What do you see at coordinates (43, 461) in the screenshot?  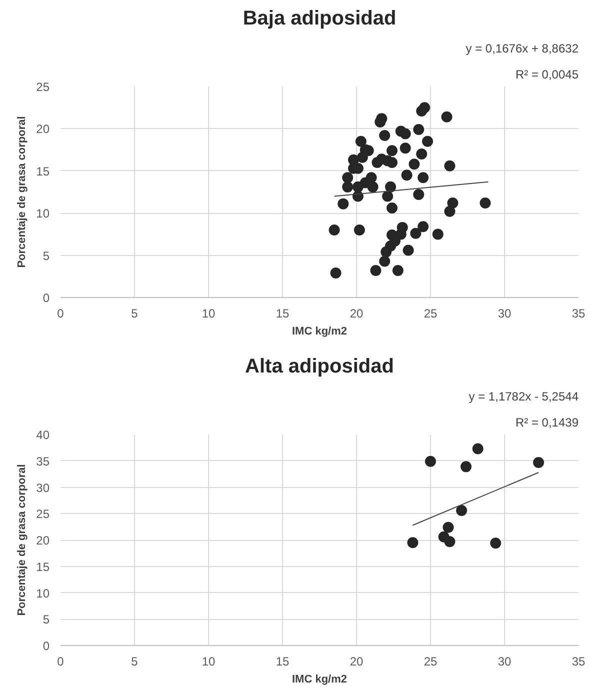 I see `y-tick-label: 35` at bounding box center [43, 461].